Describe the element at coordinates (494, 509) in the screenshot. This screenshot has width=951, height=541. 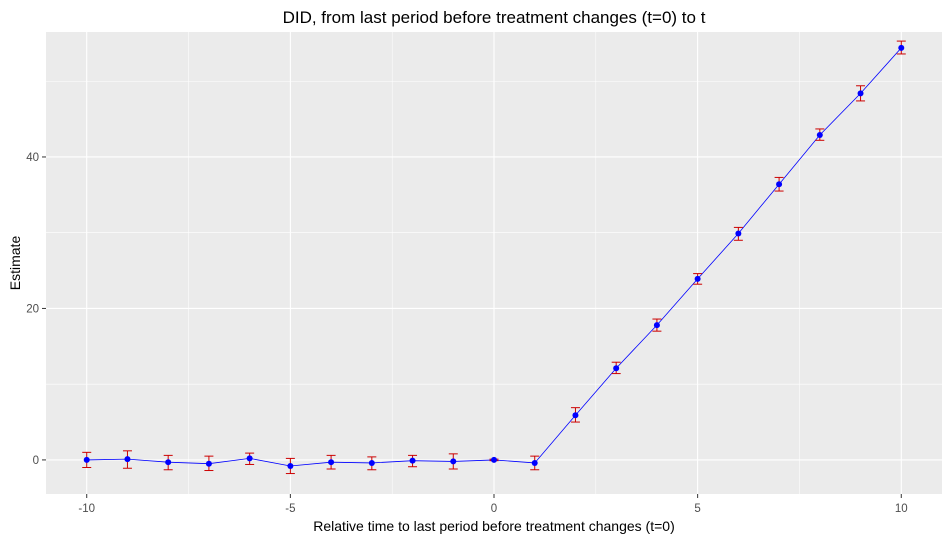
I see `x-tick-label: 0` at that location.